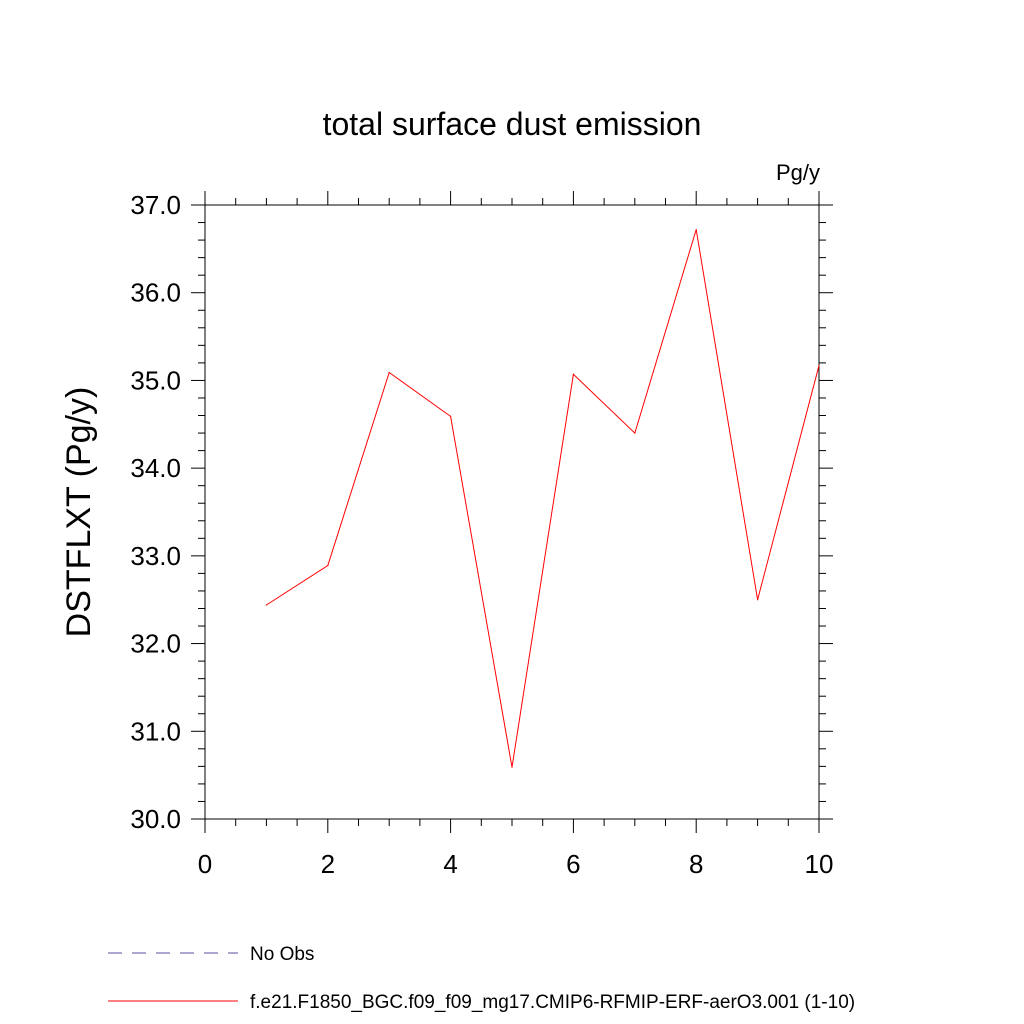 This screenshot has width=1024, height=1024. What do you see at coordinates (155, 293) in the screenshot?
I see `y-tick-label: 36.0` at bounding box center [155, 293].